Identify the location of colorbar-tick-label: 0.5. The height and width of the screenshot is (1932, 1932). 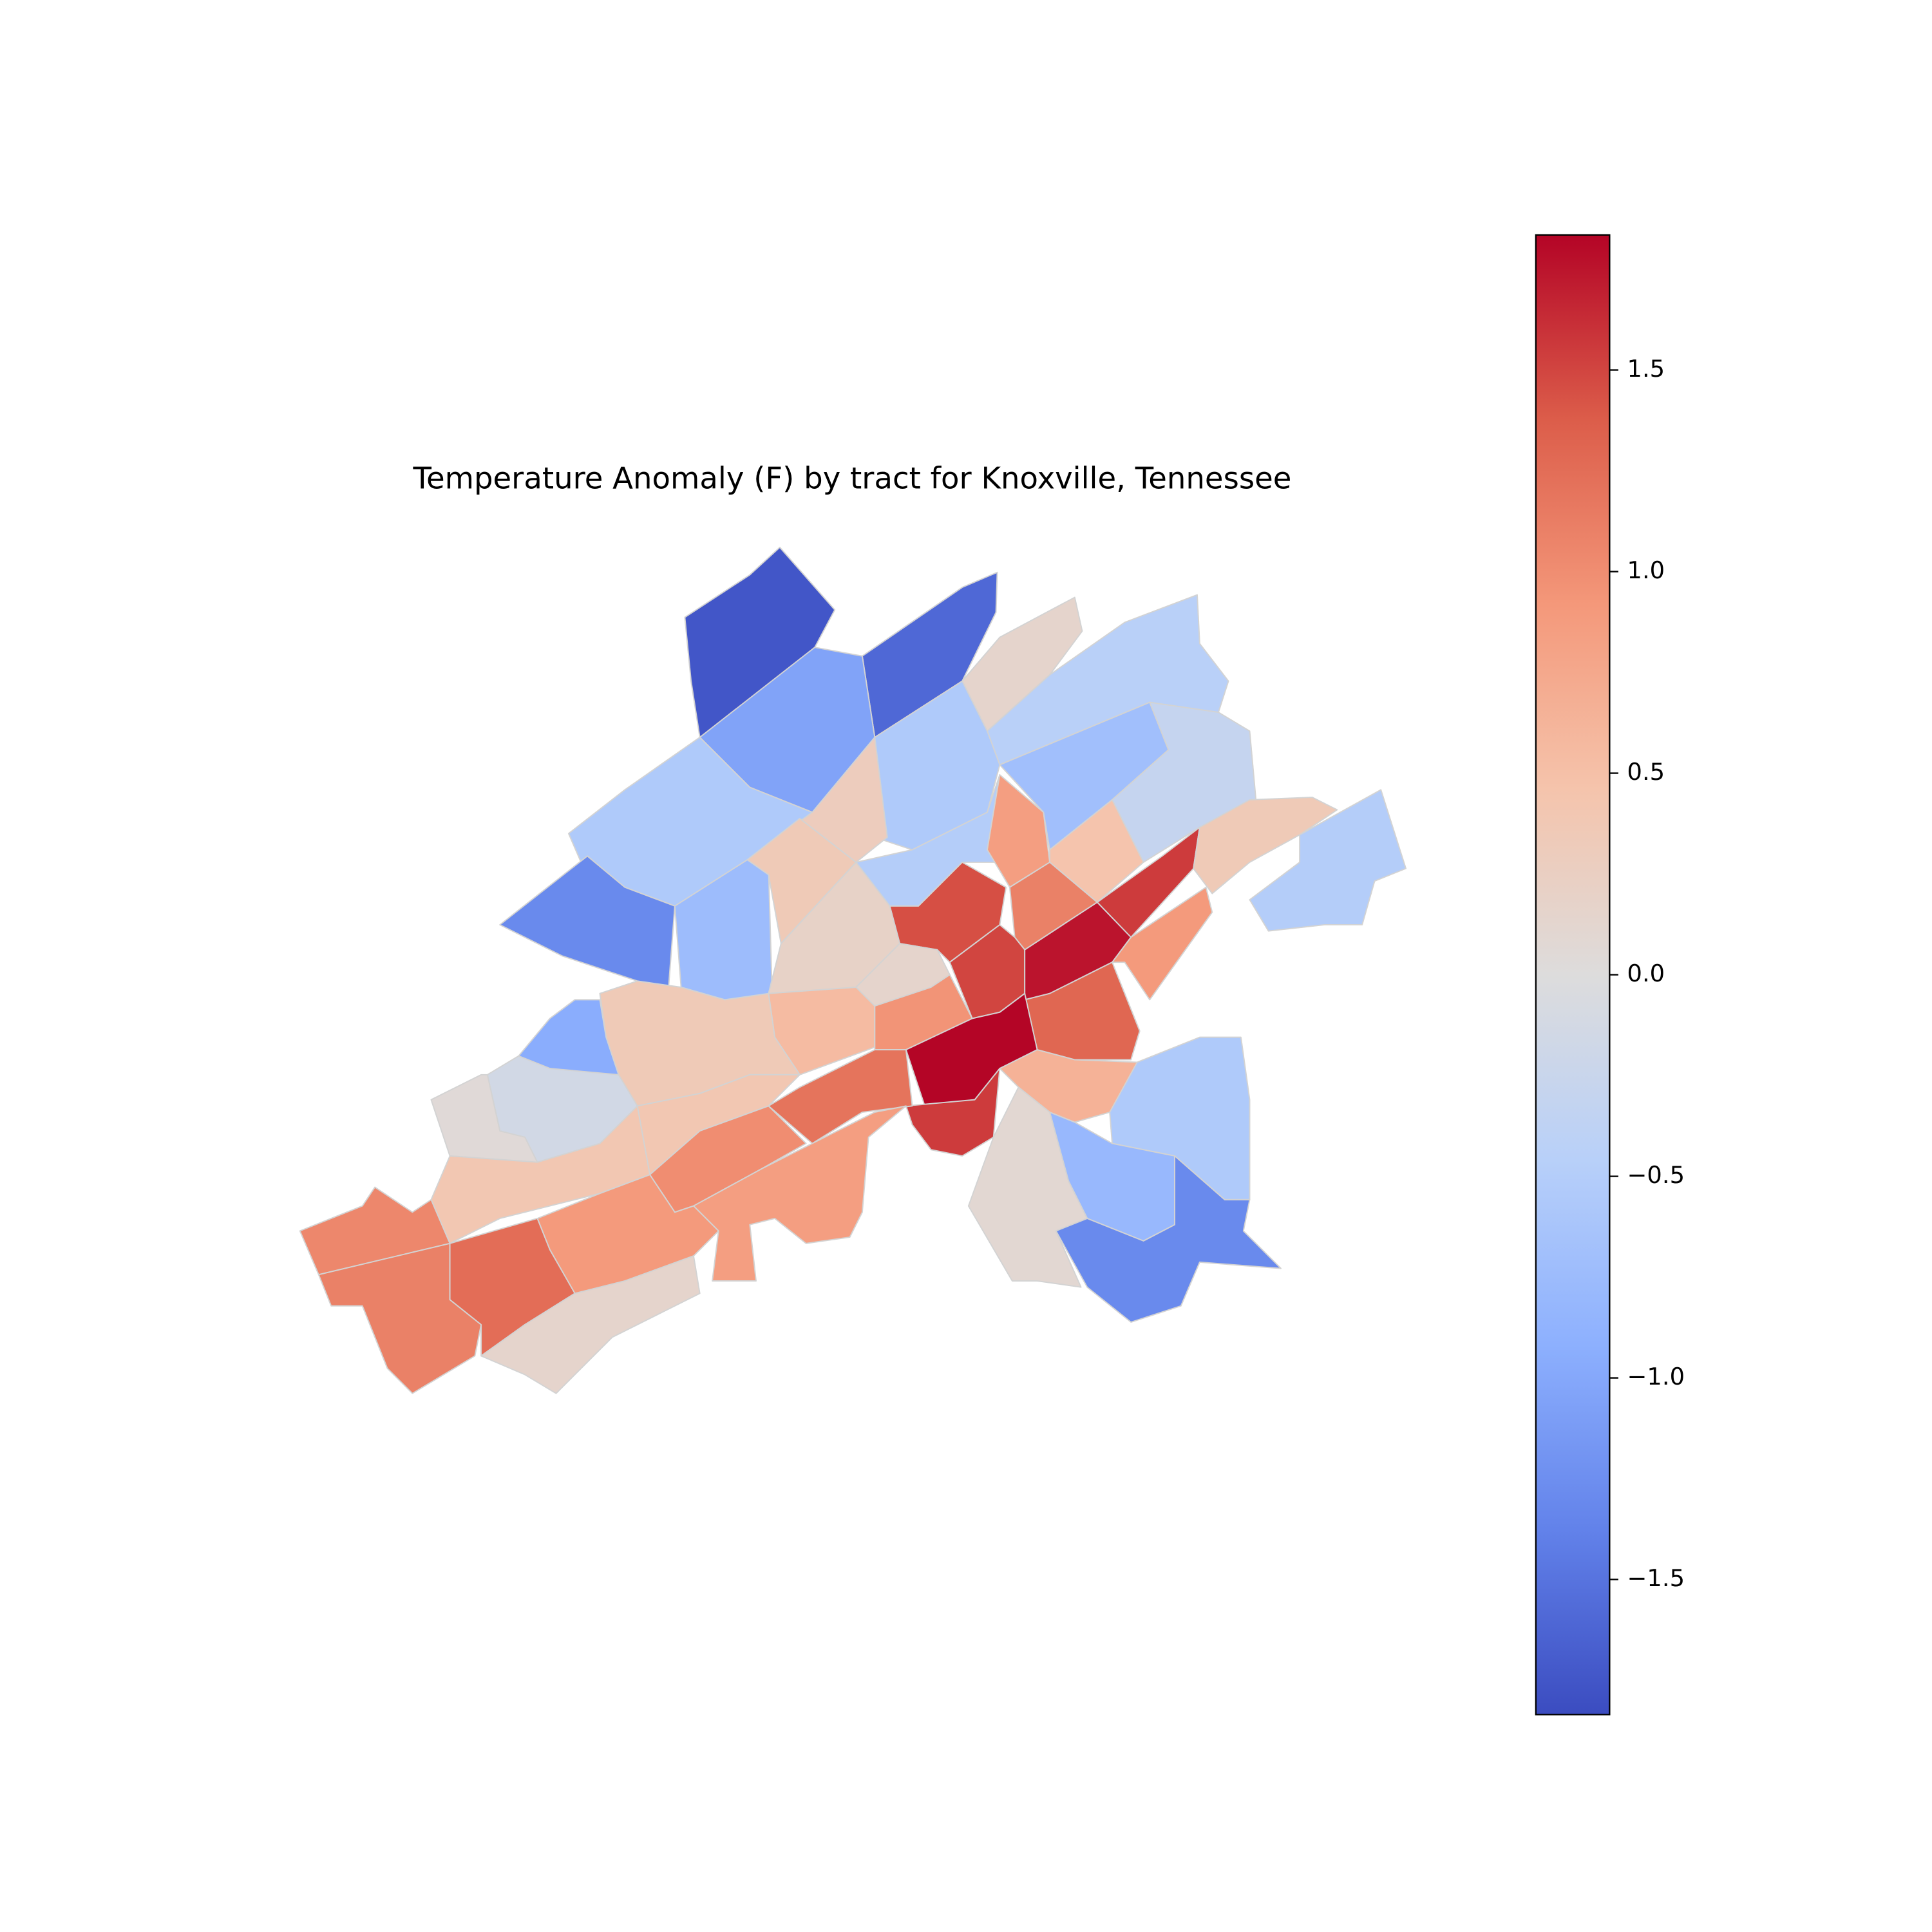
(1646, 772).